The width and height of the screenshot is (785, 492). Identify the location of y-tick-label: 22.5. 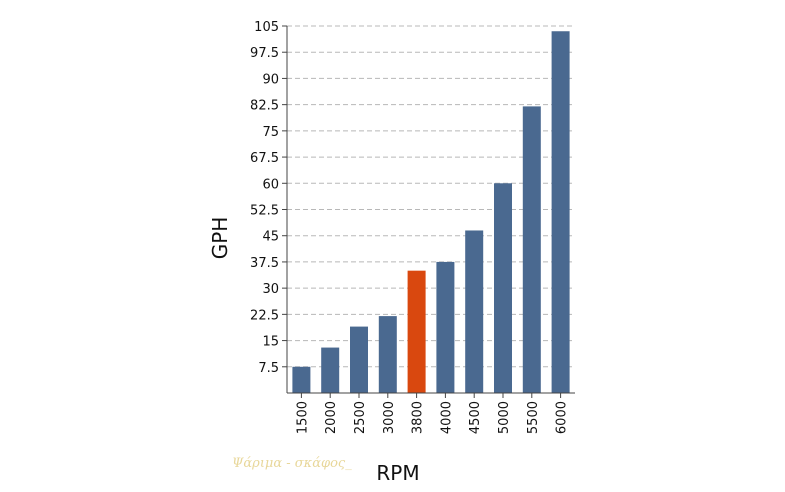
(264, 315).